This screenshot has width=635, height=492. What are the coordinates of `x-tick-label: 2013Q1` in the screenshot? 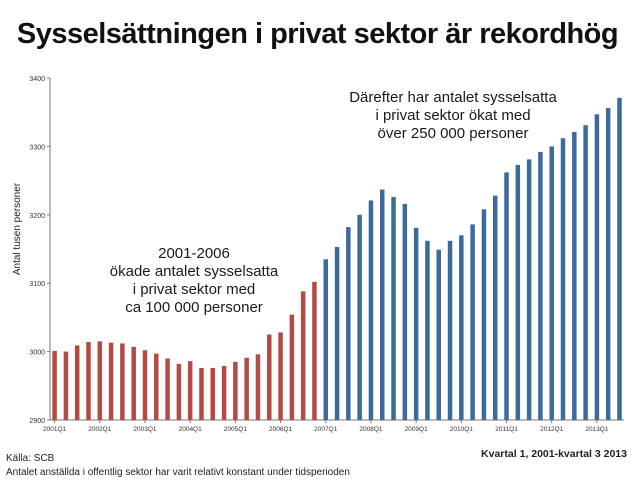 It's located at (597, 429).